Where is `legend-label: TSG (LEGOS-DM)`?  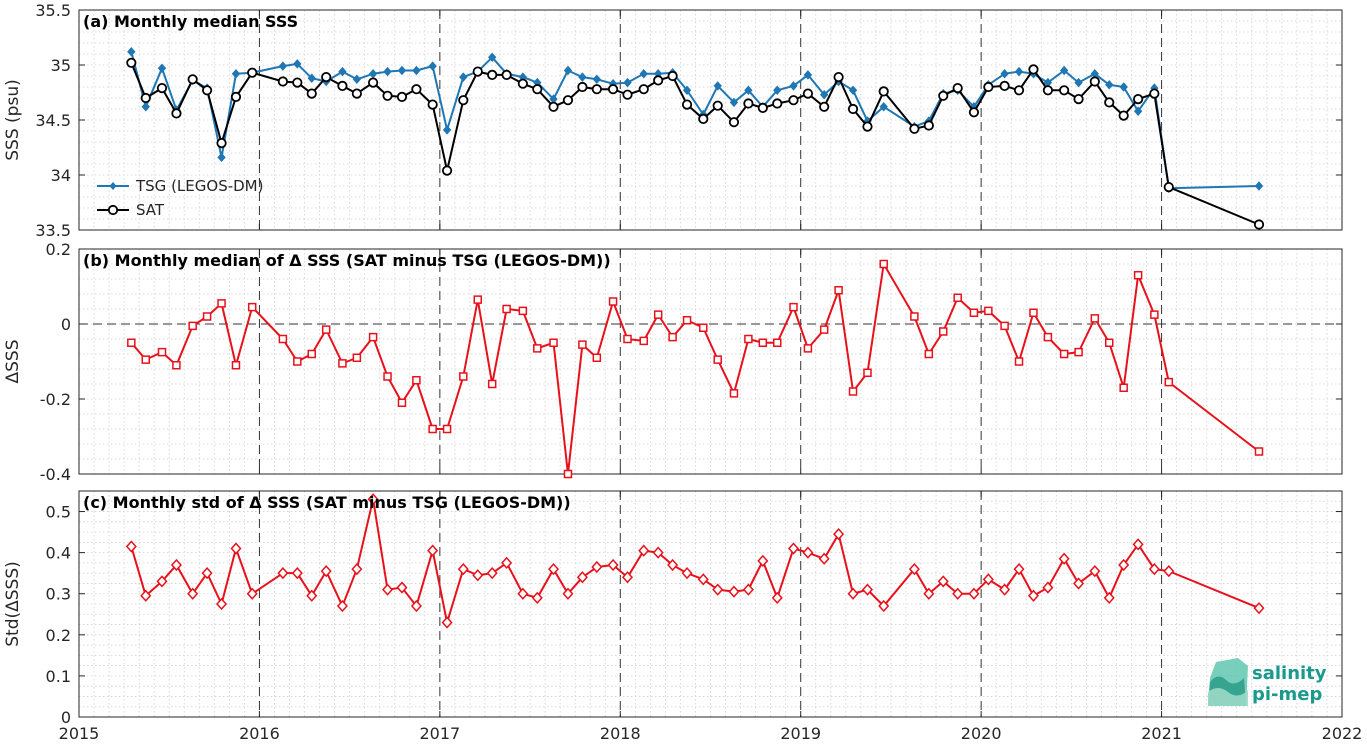
legend-label: TSG (LEGOS-DM) is located at coordinates (199, 186).